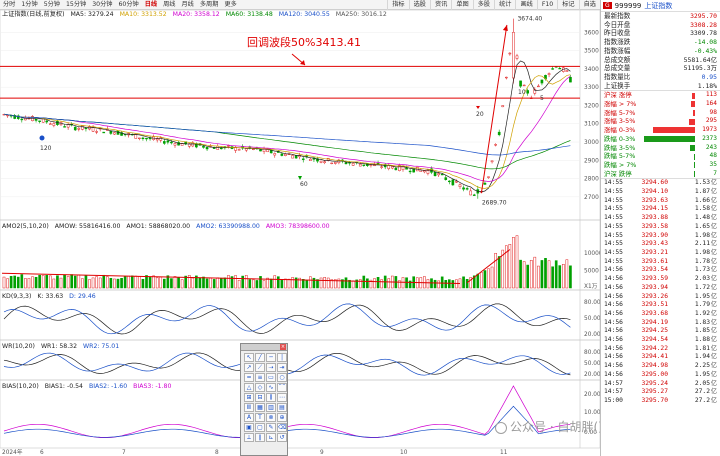 This screenshot has height=456, width=720. I want to click on drawing-tool-icon: ▦, so click(260, 407).